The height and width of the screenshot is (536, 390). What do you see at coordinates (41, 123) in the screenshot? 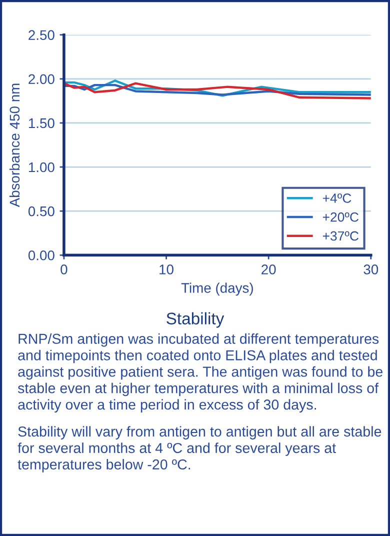
I see `y-tick-label: 1.50` at bounding box center [41, 123].